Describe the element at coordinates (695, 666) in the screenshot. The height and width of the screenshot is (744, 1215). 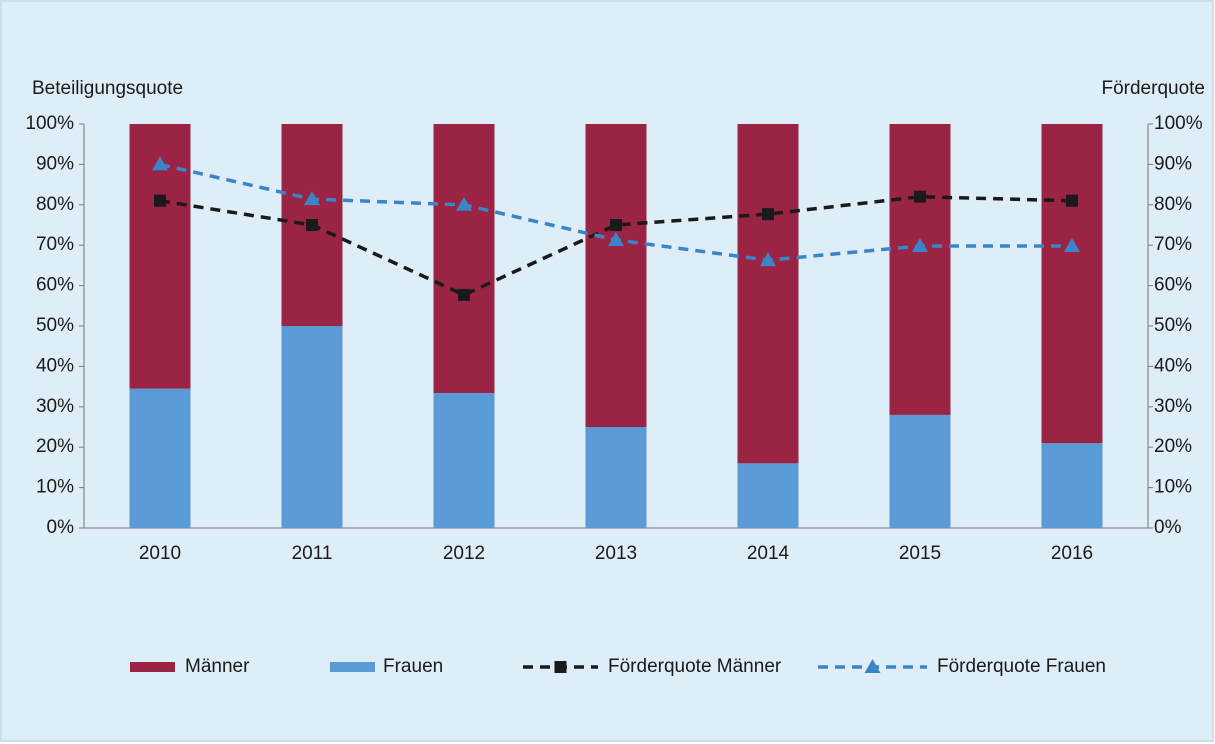
I see `legend-label: Förderquote Männer` at that location.